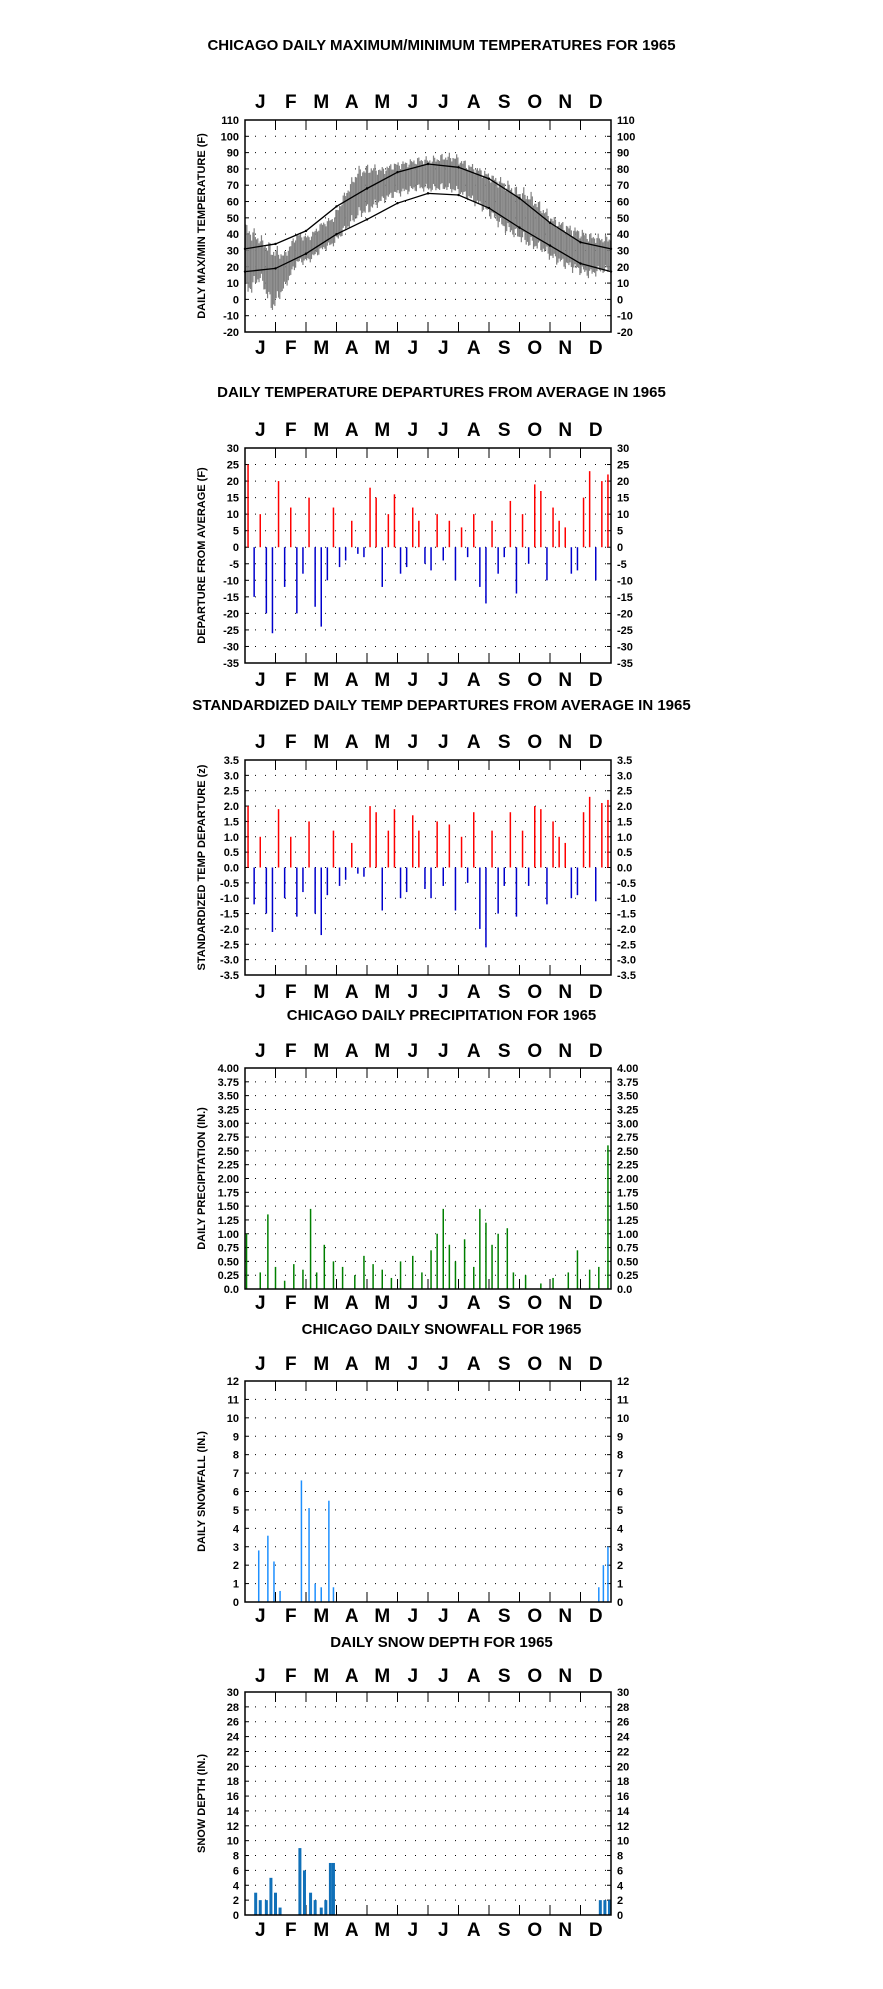  What do you see at coordinates (202, 1178) in the screenshot?
I see `y-axis-label: DAILY PRECIPITATION (IN.)` at bounding box center [202, 1178].